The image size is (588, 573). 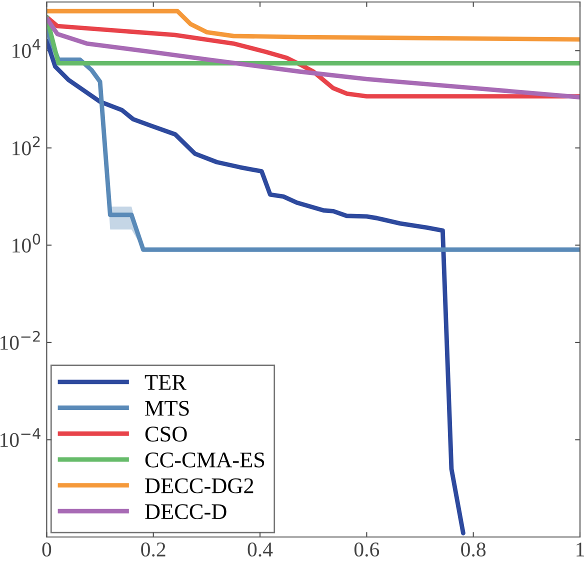 What do you see at coordinates (165, 382) in the screenshot?
I see `legend-label: TER` at bounding box center [165, 382].